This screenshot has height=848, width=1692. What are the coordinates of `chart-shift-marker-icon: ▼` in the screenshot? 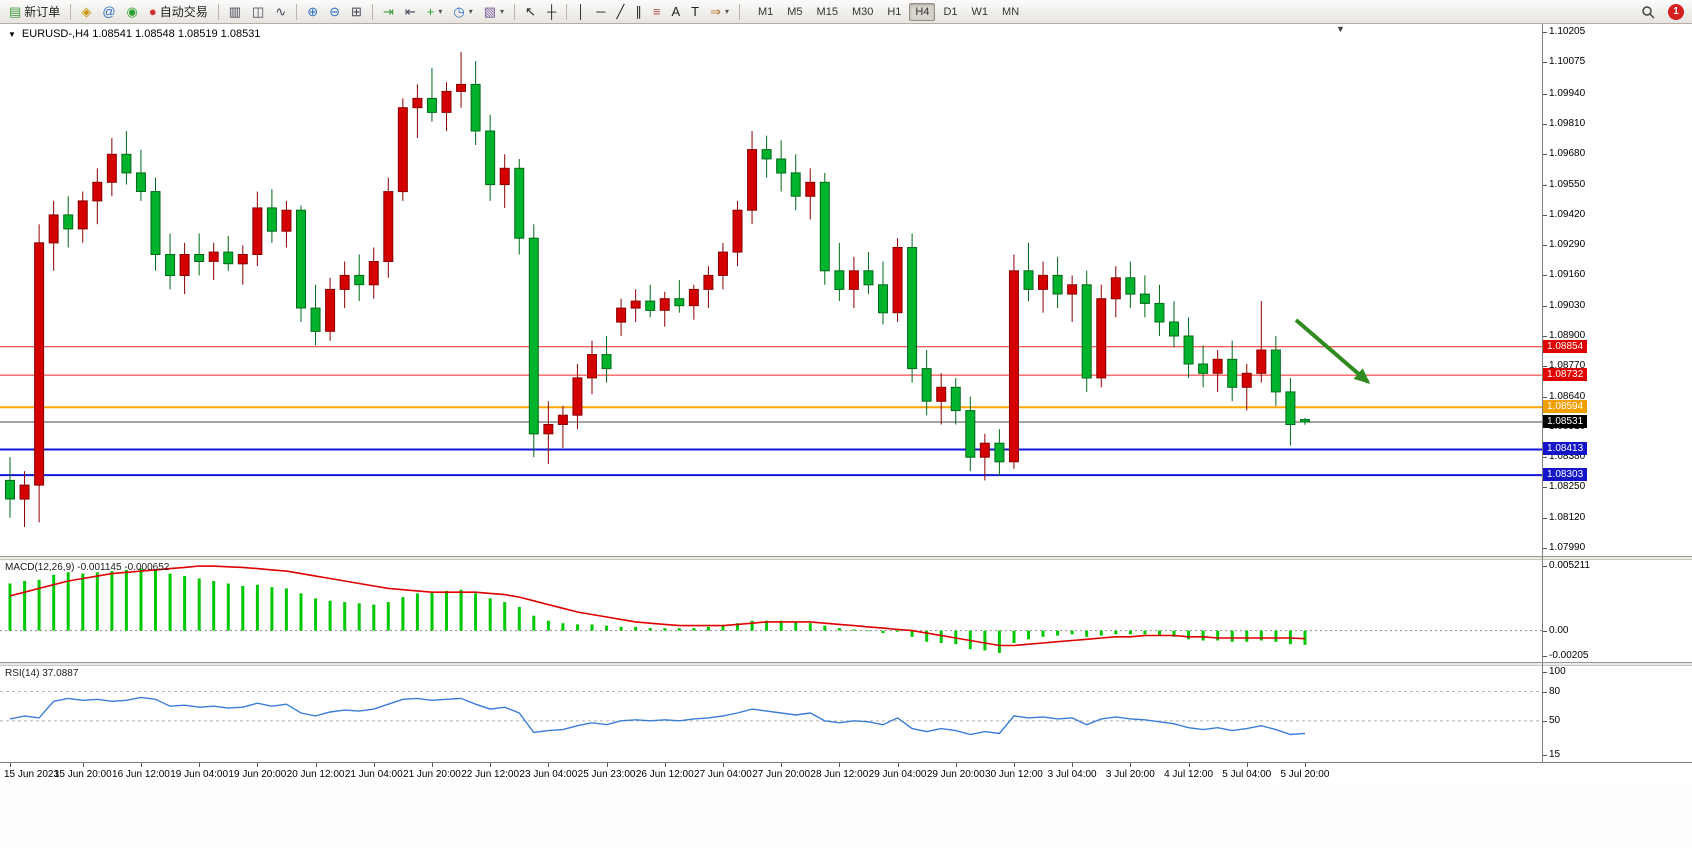 It's located at (1340, 29).